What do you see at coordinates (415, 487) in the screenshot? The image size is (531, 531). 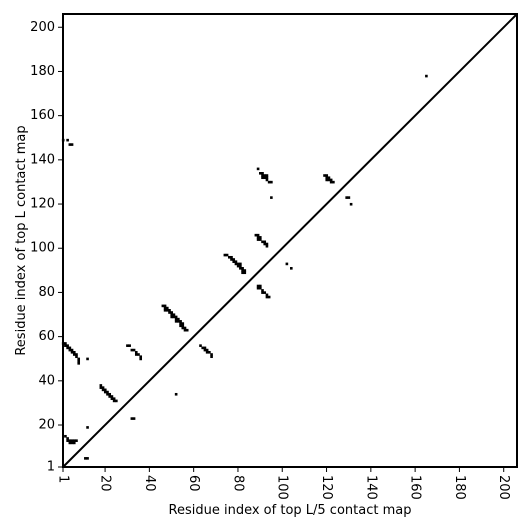 I see `x-tick-label: 160` at bounding box center [415, 487].